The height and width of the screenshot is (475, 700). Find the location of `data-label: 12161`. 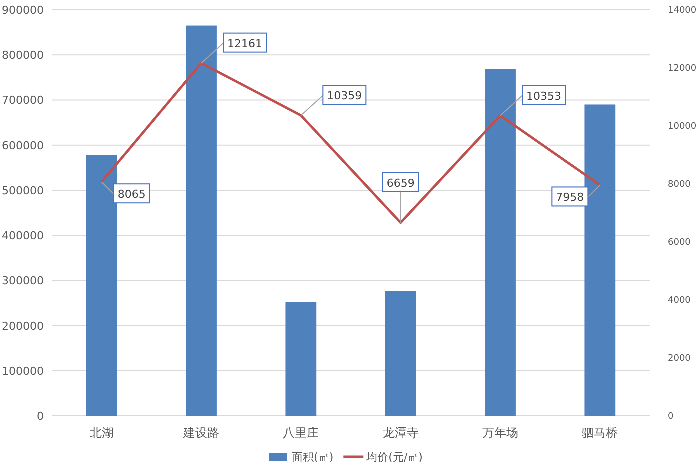

data-label: 12161 is located at coordinates (245, 43).